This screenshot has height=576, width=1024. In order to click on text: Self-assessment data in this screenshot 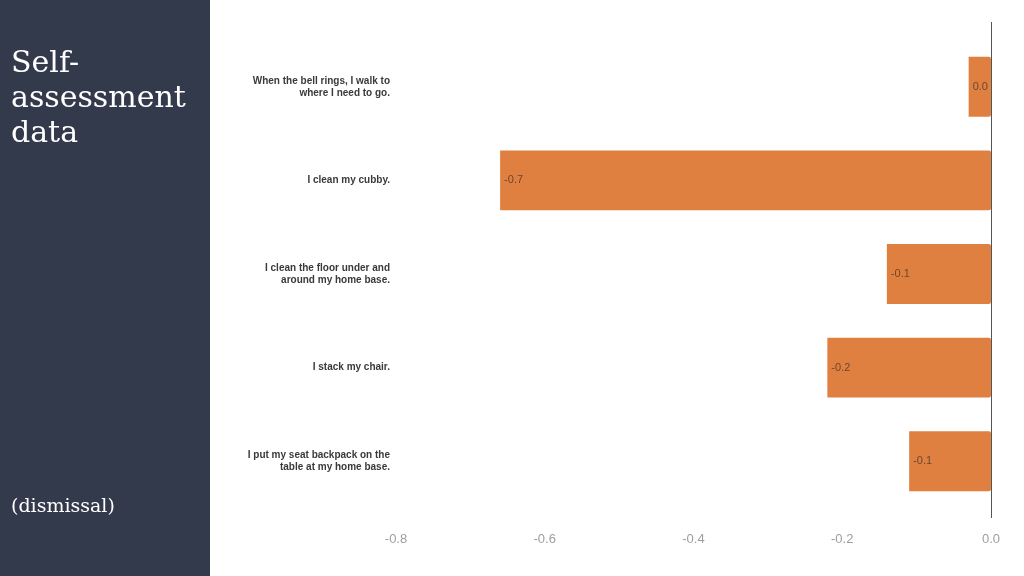, I will do `click(99, 96)`.